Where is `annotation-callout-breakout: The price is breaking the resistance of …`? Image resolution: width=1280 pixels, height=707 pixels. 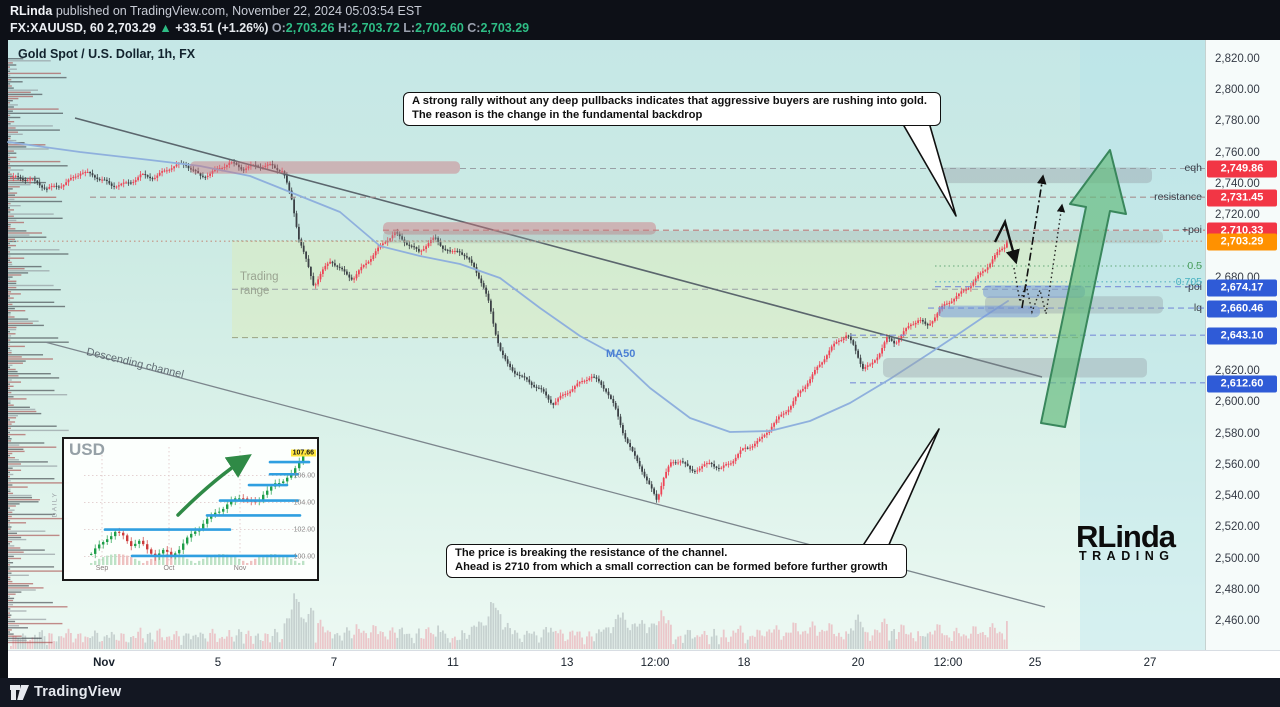 annotation-callout-breakout: The price is breaking the resistance of … is located at coordinates (676, 561).